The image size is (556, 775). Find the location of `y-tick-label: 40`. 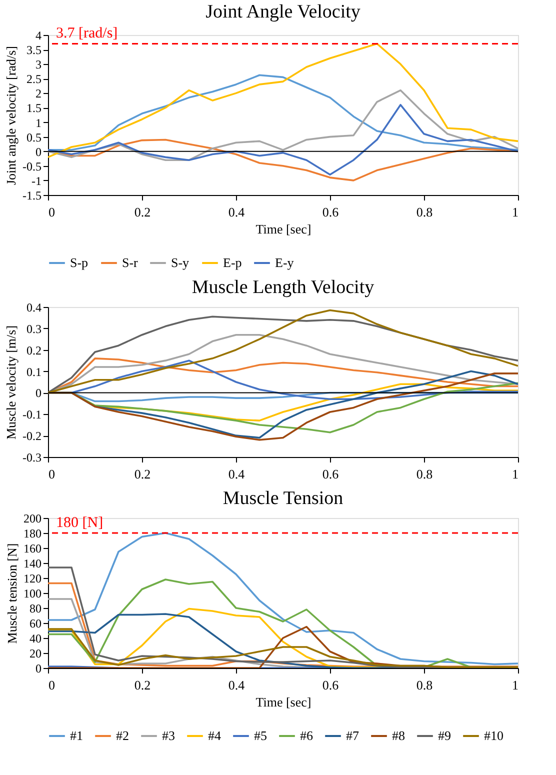

y-tick-label: 40 is located at coordinates (36, 639).